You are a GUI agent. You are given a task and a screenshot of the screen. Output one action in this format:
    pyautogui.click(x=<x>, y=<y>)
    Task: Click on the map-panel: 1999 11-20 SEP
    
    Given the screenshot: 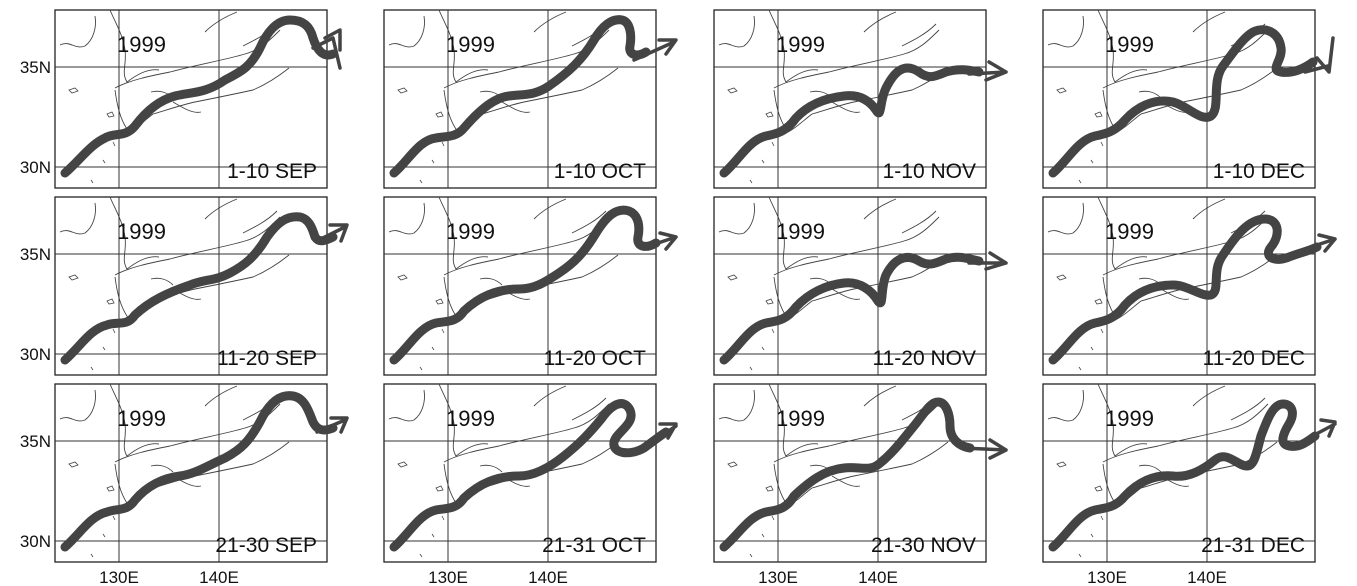 What is the action you would take?
    pyautogui.click(x=201, y=286)
    